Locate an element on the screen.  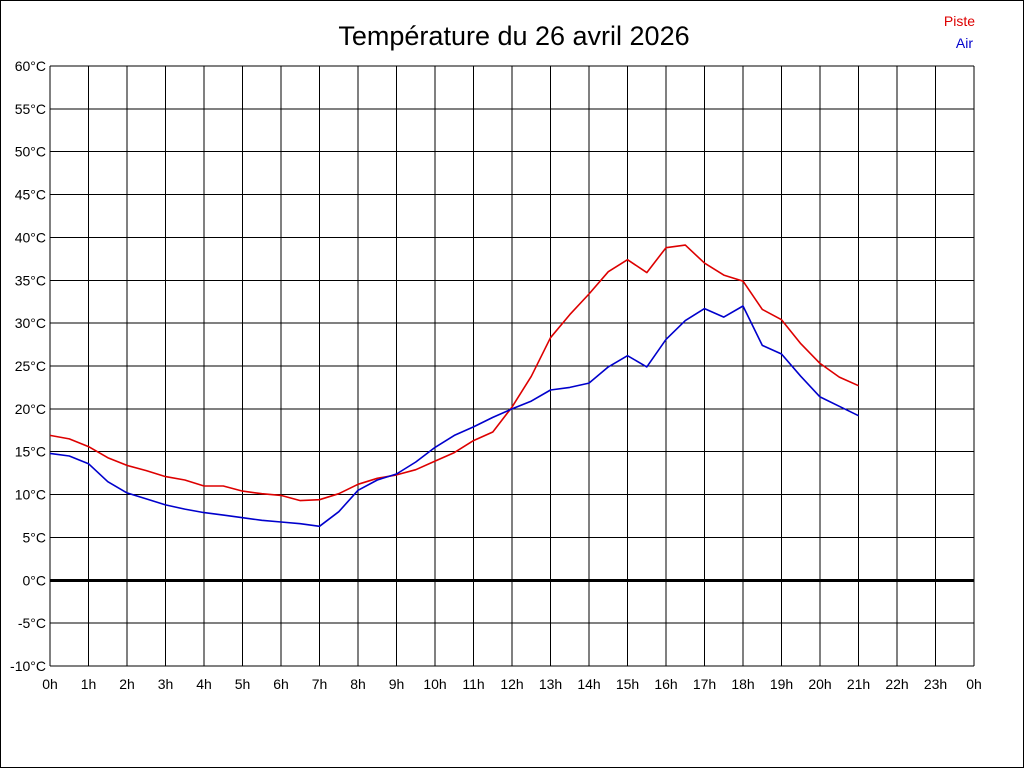
legend-piste: Piste is located at coordinates (959, 21).